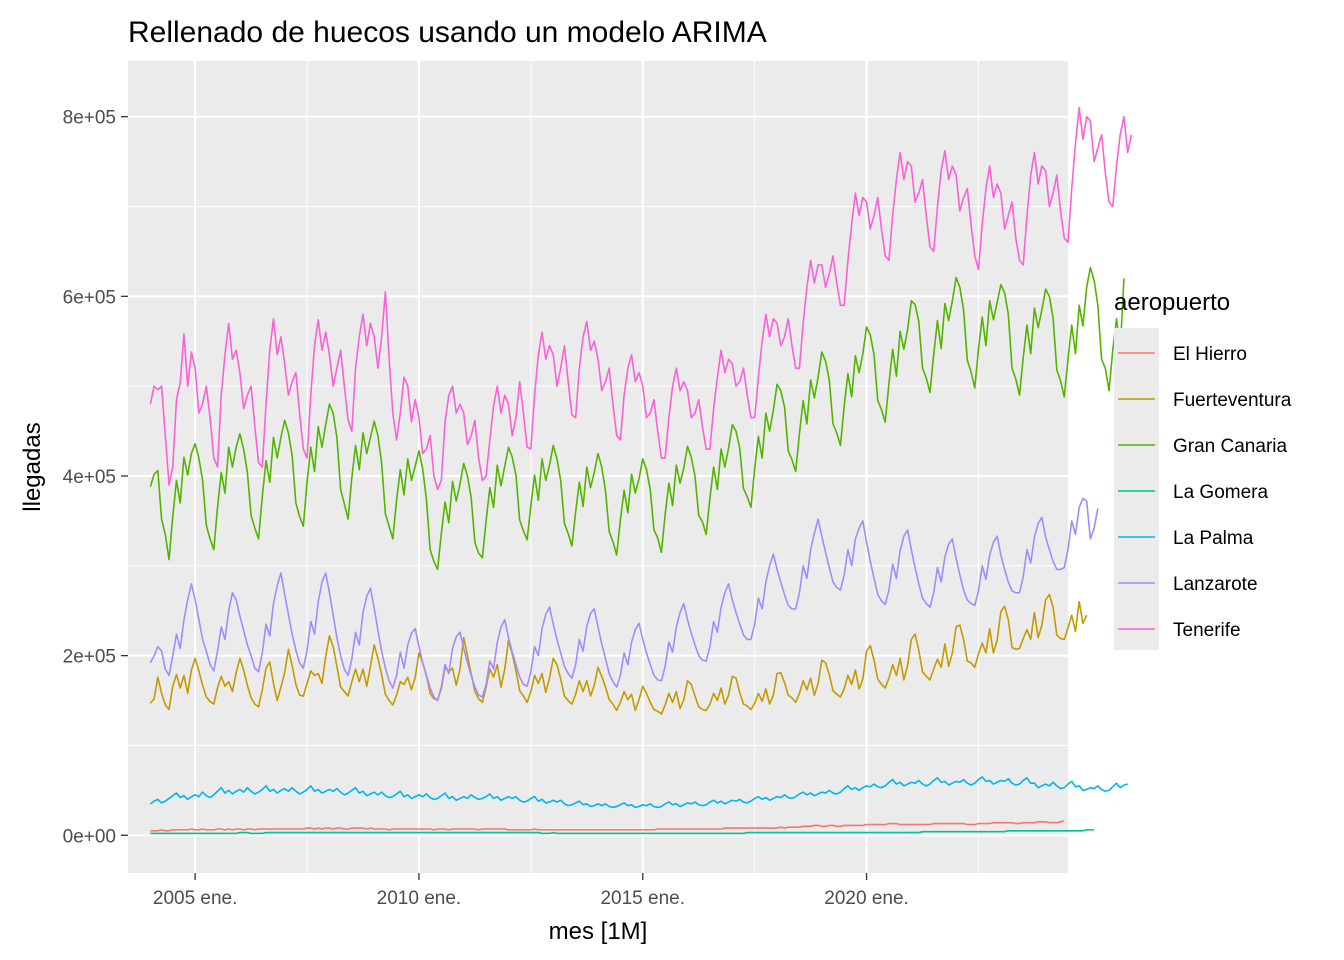  I want to click on legend-label-fuerteventura: Fuerteventura, so click(1232, 400).